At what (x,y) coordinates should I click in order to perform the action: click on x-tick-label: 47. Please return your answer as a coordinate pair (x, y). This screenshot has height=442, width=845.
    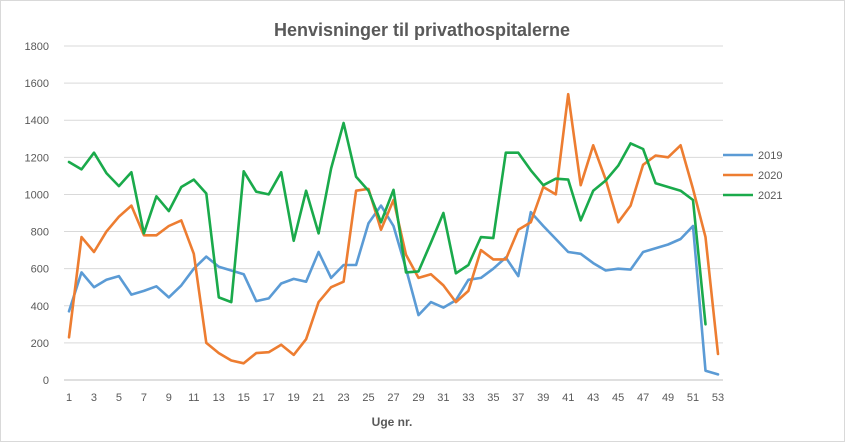
    Looking at the image, I should click on (643, 398).